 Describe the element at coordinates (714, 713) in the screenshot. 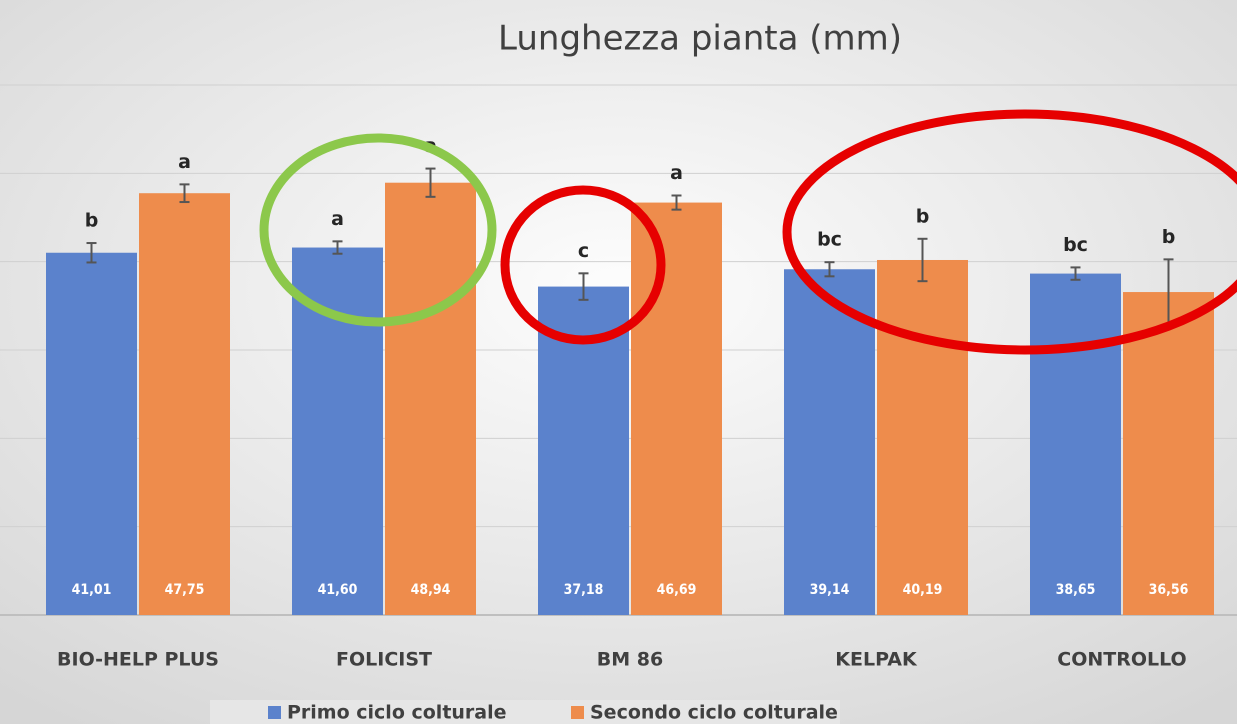

I see `legend-label: Secondo ciclo colturale` at that location.